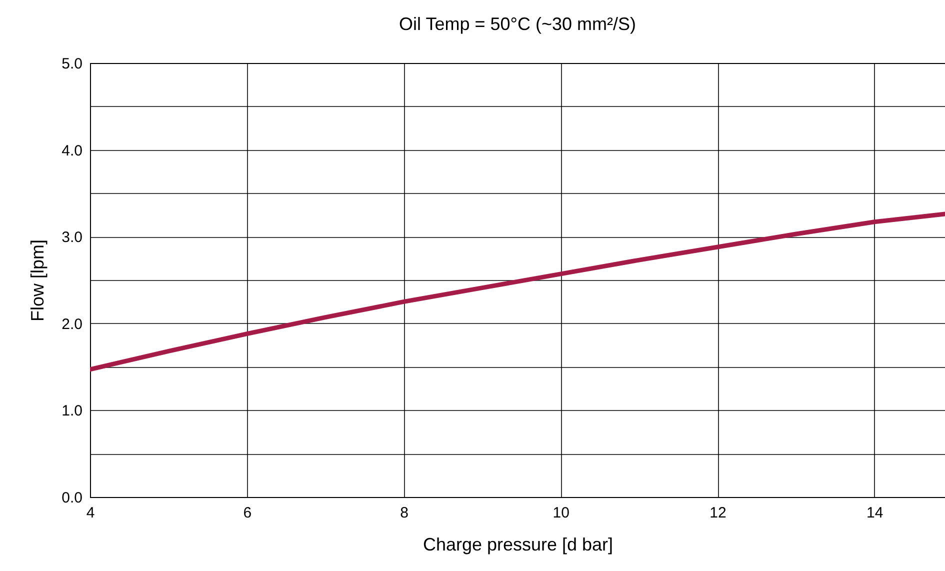 This screenshot has width=945, height=571. Describe the element at coordinates (72, 237) in the screenshot. I see `y-tick-label: 3.0` at that location.